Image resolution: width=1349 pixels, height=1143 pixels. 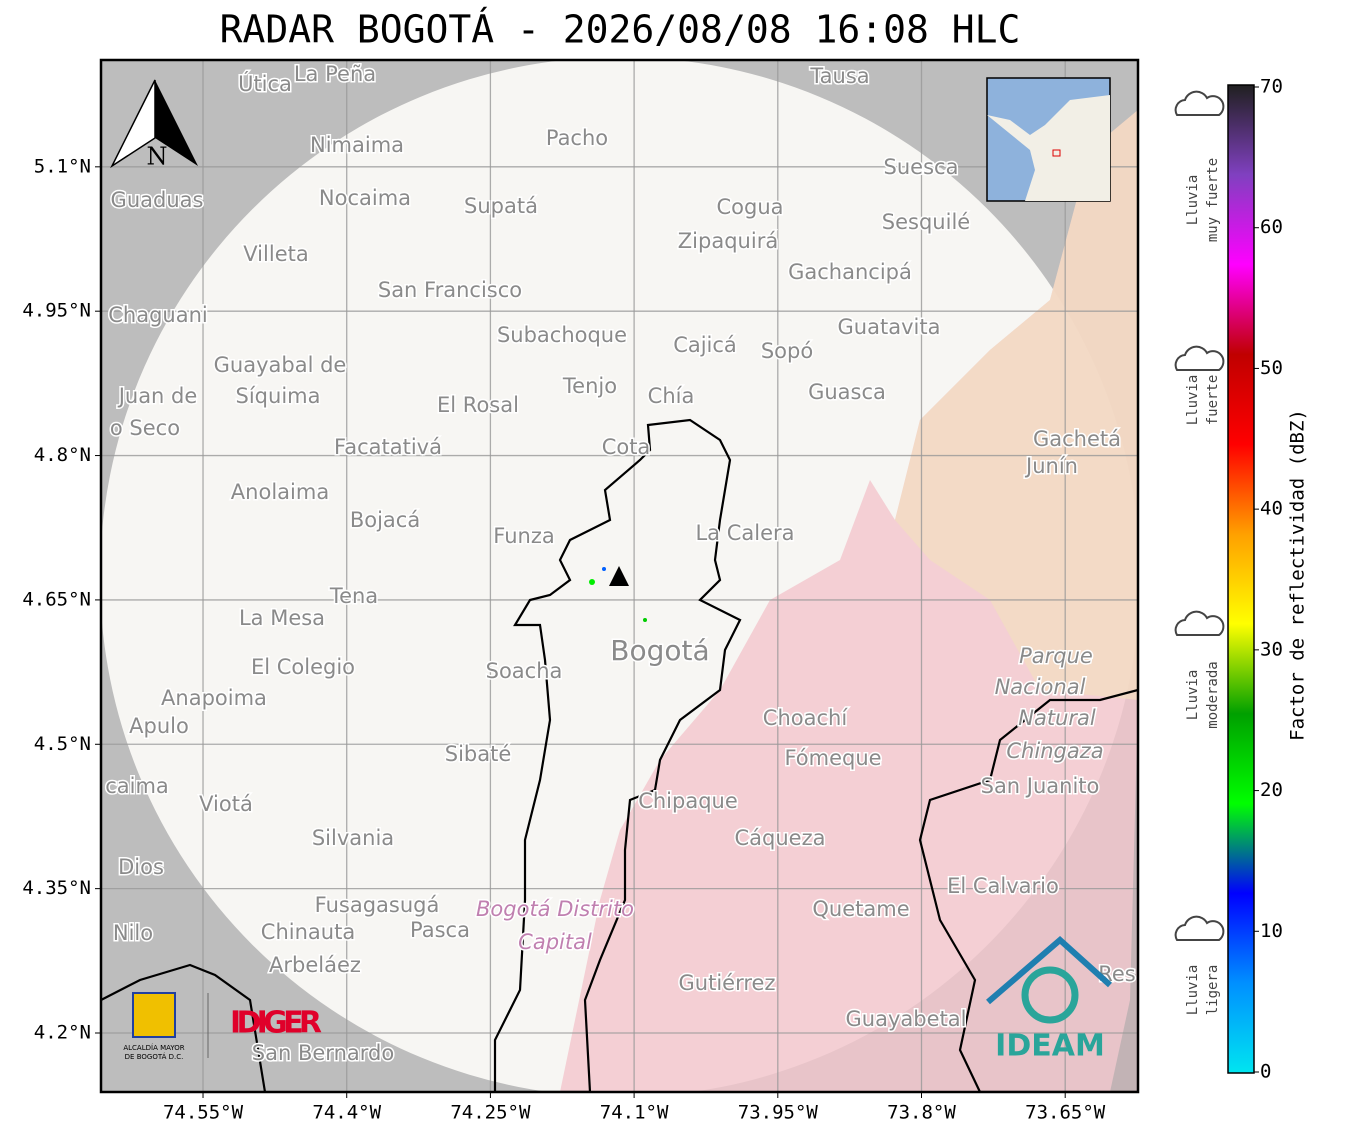 I want to click on place-label: Útica, so click(x=265, y=83).